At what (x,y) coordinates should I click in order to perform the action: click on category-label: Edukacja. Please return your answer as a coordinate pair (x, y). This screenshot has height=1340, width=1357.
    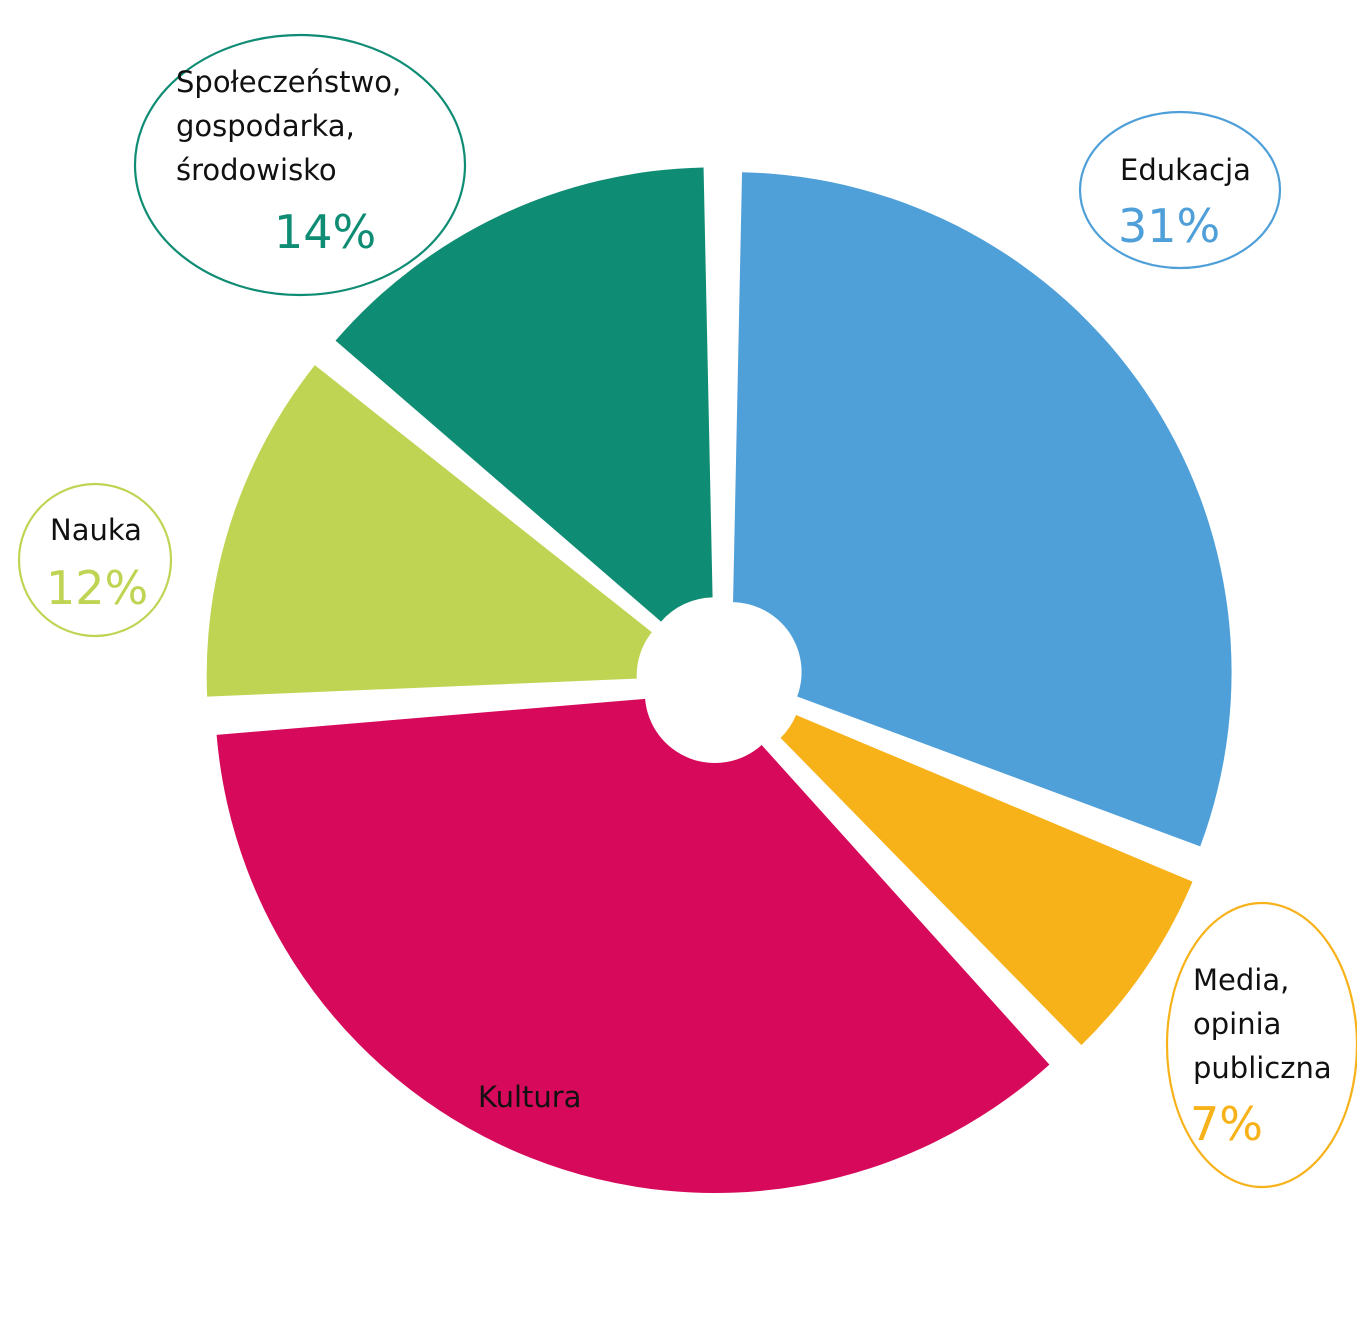
    Looking at the image, I should click on (1185, 170).